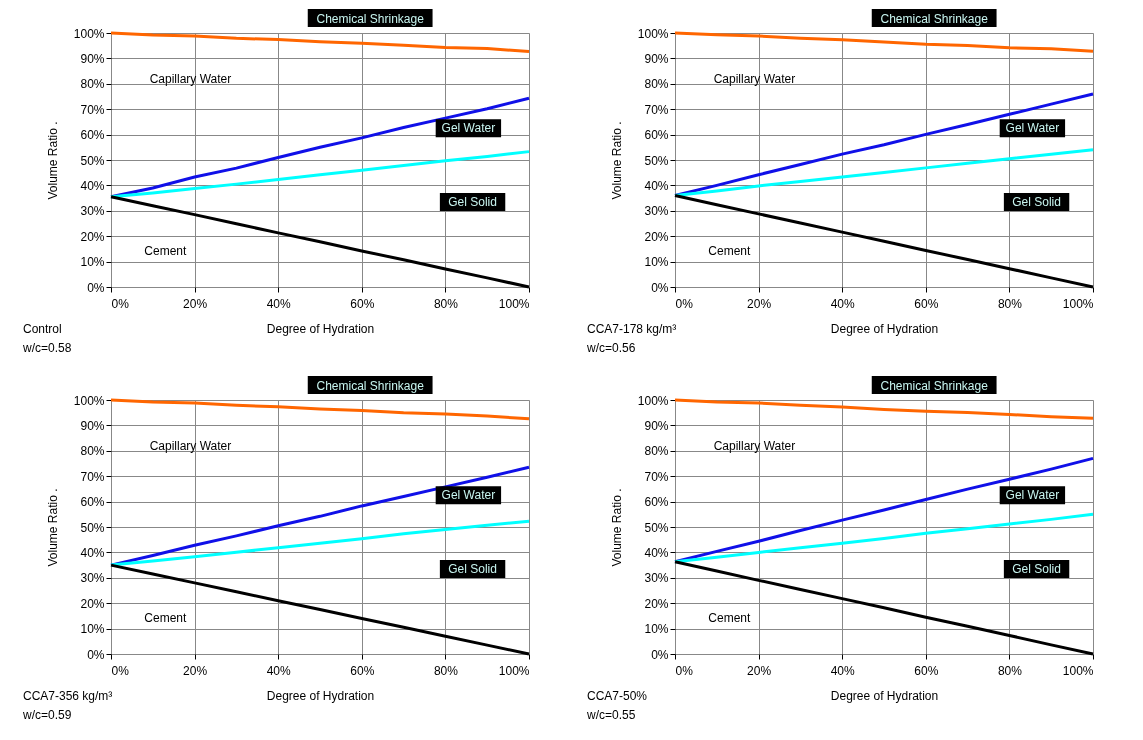 Image resolution: width=1143 pixels, height=740 pixels. What do you see at coordinates (617, 705) in the screenshot?
I see `text: CCA7-50% w/c=0.55` at bounding box center [617, 705].